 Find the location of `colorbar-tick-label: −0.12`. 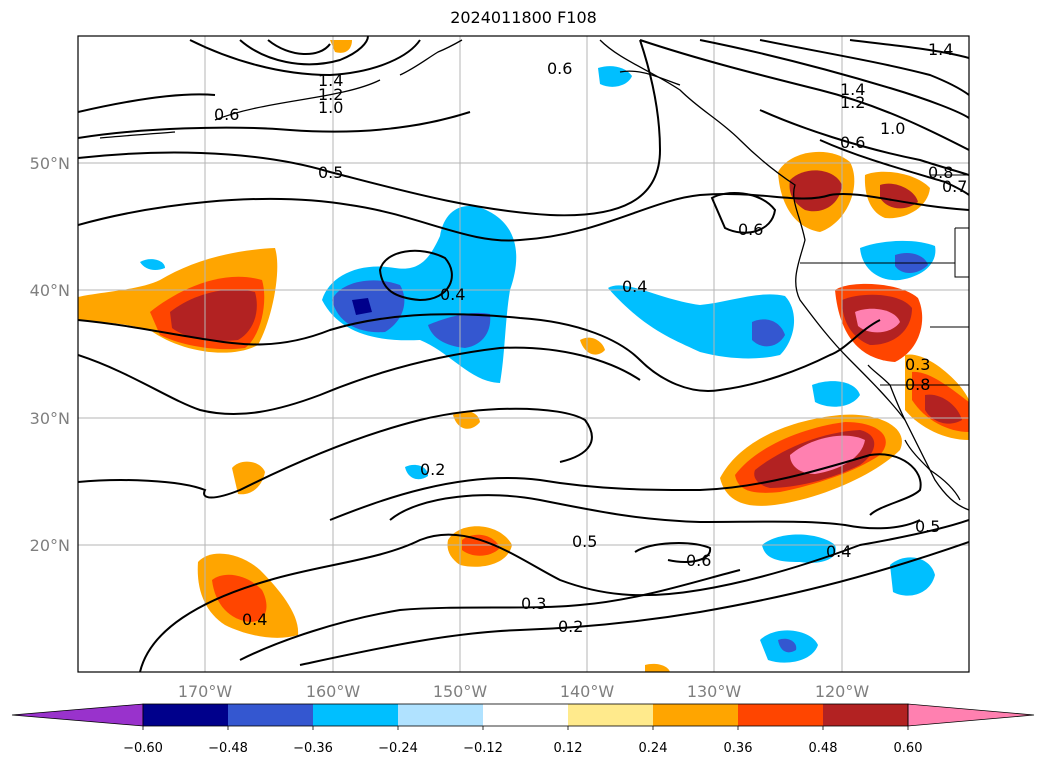

colorbar-tick-label: −0.12 is located at coordinates (483, 748).